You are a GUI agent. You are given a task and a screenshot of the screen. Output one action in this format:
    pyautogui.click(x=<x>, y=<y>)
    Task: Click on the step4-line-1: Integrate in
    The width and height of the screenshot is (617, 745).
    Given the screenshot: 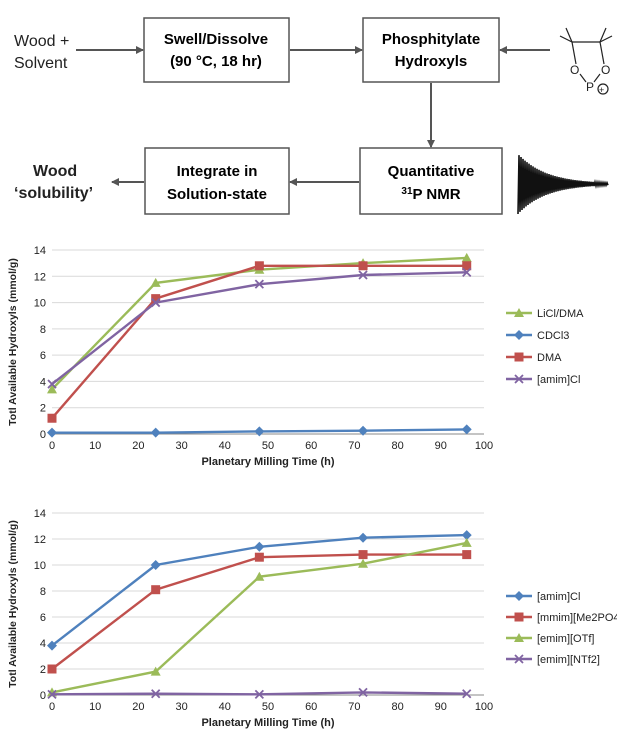 What is the action you would take?
    pyautogui.click(x=217, y=171)
    